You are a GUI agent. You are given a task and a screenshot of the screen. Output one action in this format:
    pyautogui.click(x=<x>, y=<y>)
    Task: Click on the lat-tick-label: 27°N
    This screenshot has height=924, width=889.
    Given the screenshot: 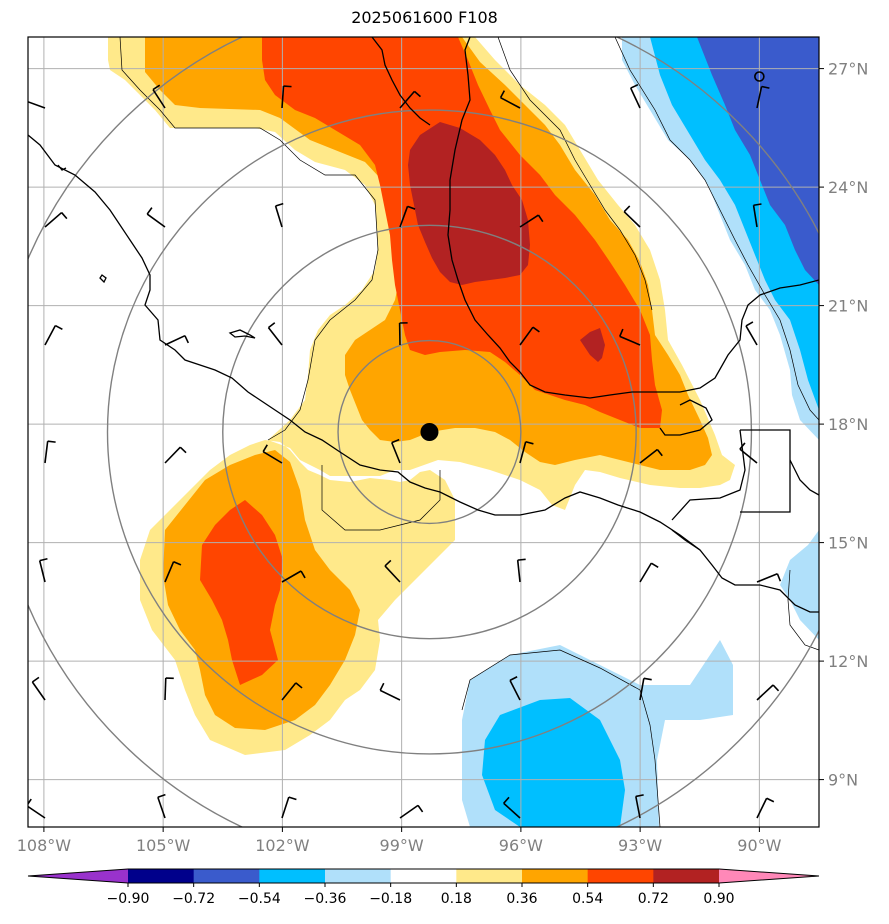 What is the action you would take?
    pyautogui.click(x=848, y=69)
    